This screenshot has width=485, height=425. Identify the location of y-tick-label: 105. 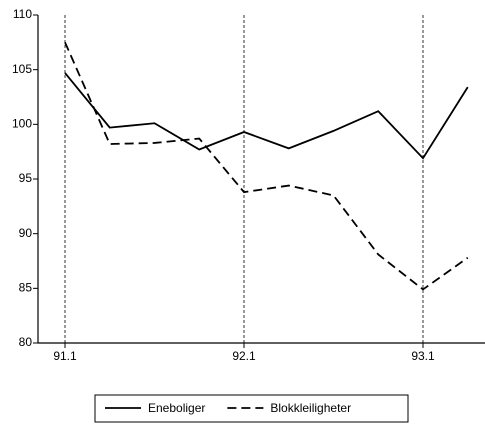
(22, 69).